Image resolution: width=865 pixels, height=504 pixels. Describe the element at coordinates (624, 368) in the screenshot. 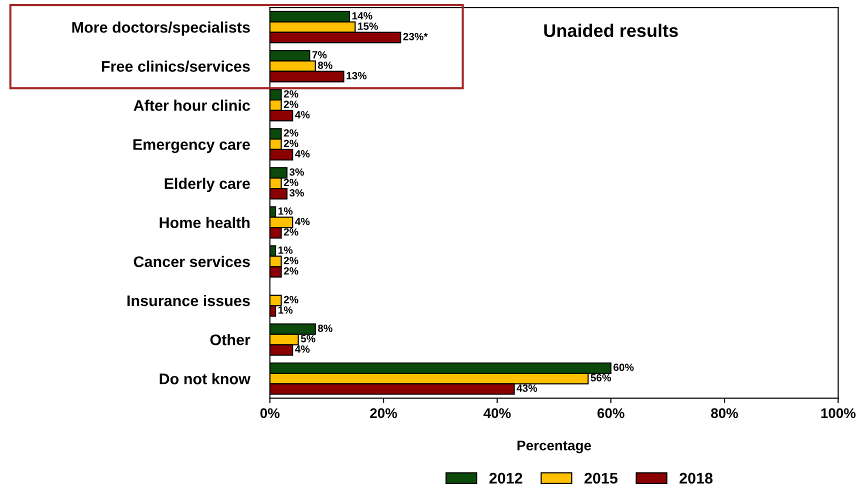

I see `data-label: 60%` at that location.